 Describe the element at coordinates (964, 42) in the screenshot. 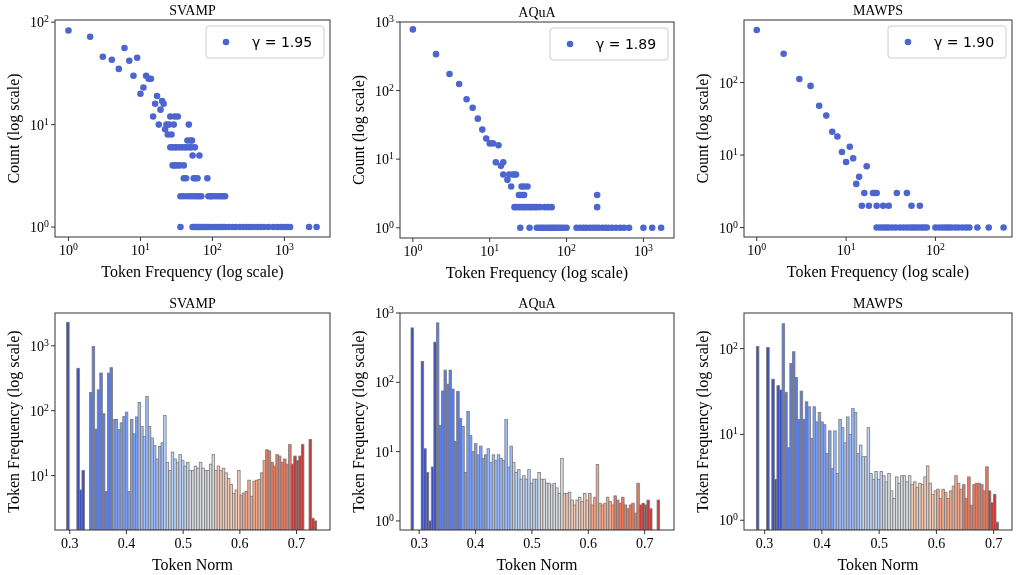

I see `legend-label: γ = 1.90` at that location.